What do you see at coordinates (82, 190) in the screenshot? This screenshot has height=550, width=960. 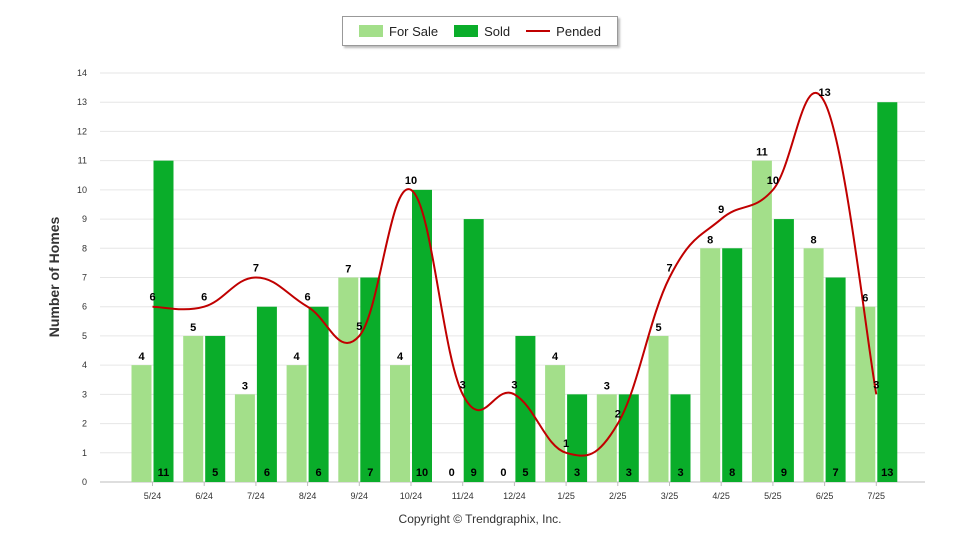 I see `y-tick-label: 10` at bounding box center [82, 190].